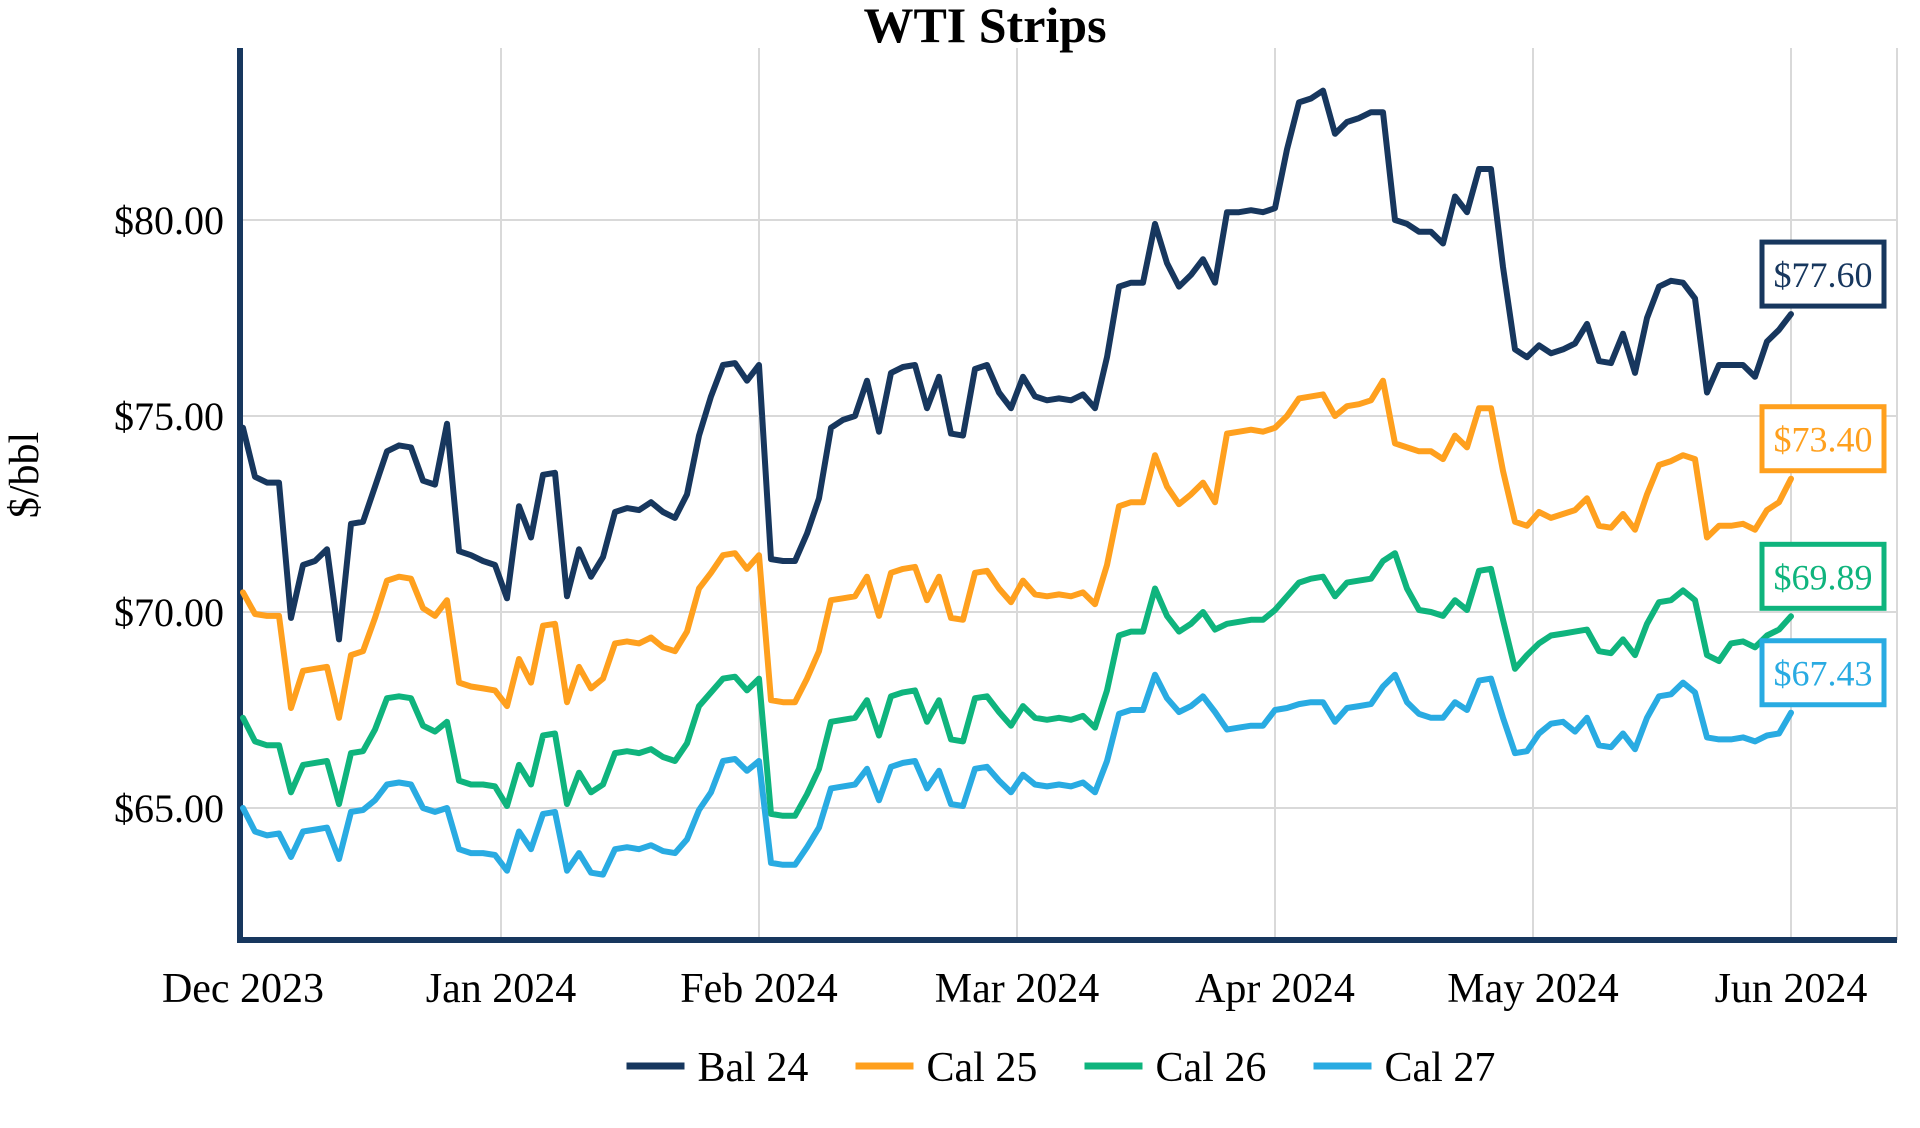 The image size is (1920, 1128). I want to click on legend-label-bal-24: Bal 24, so click(753, 1068).